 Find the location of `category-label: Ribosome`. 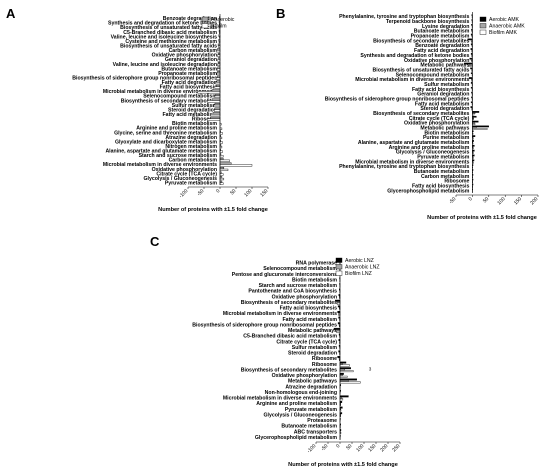

category-label: Ribosome is located at coordinates (324, 365).